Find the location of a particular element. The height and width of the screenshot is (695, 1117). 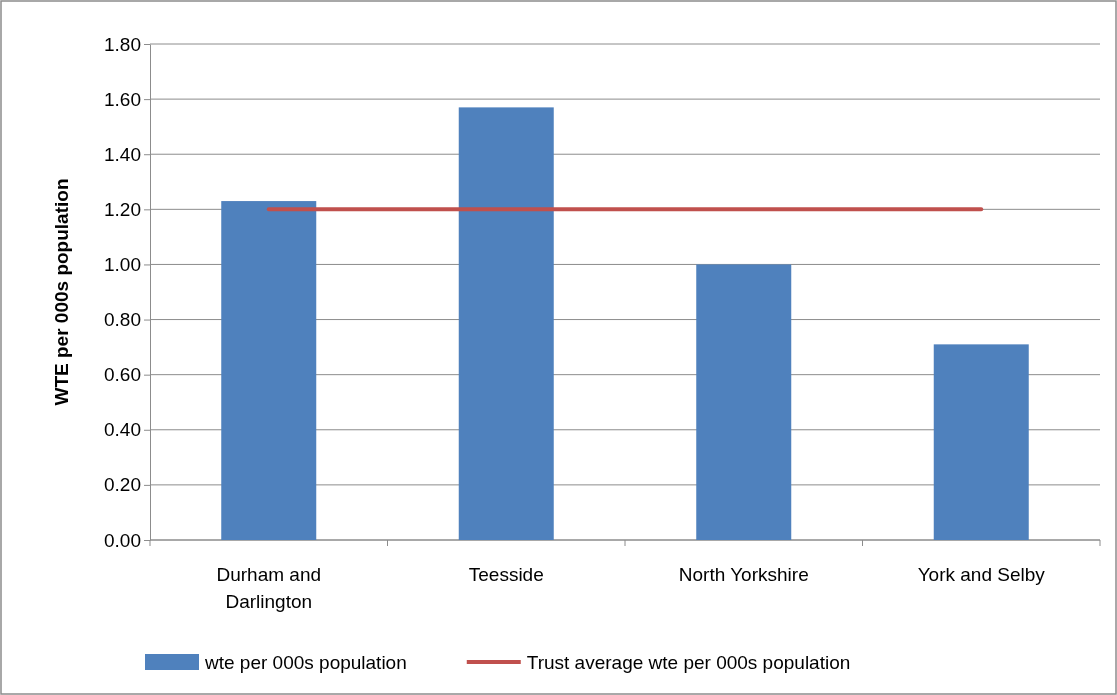

y-tick-label: 1.40 is located at coordinates (122, 154).